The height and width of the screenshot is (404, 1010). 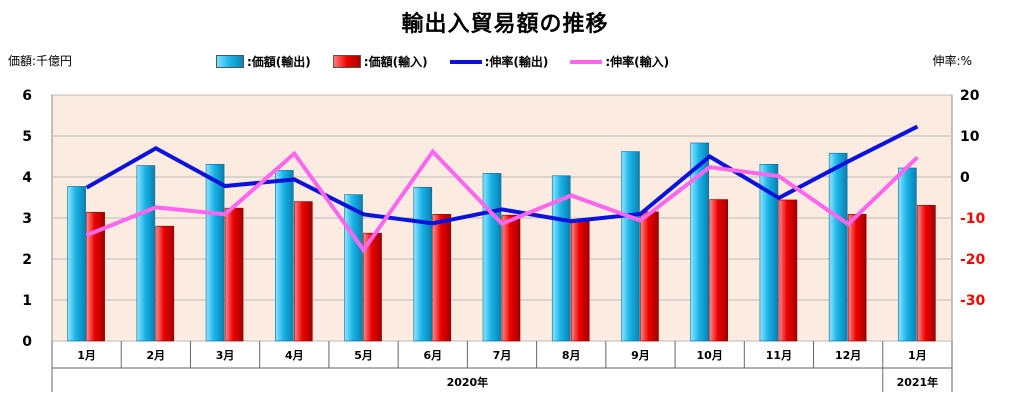 What do you see at coordinates (970, 96) in the screenshot?
I see `right-tick-label: 20` at bounding box center [970, 96].